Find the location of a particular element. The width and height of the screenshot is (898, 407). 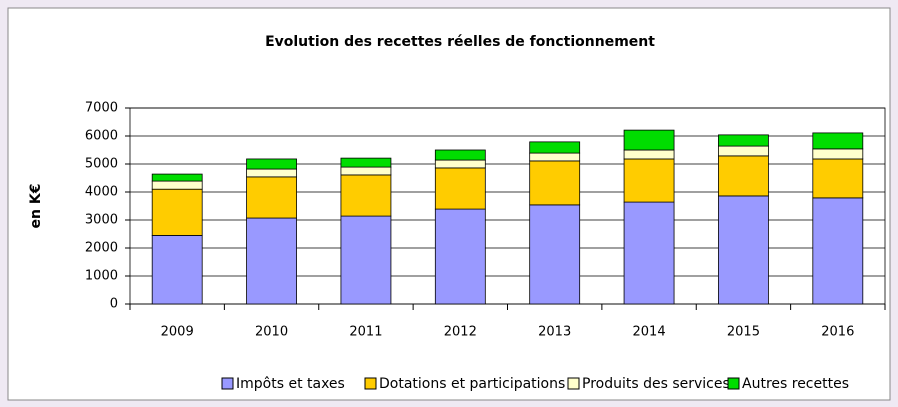

y-tick-label: 0 is located at coordinates (114, 304).